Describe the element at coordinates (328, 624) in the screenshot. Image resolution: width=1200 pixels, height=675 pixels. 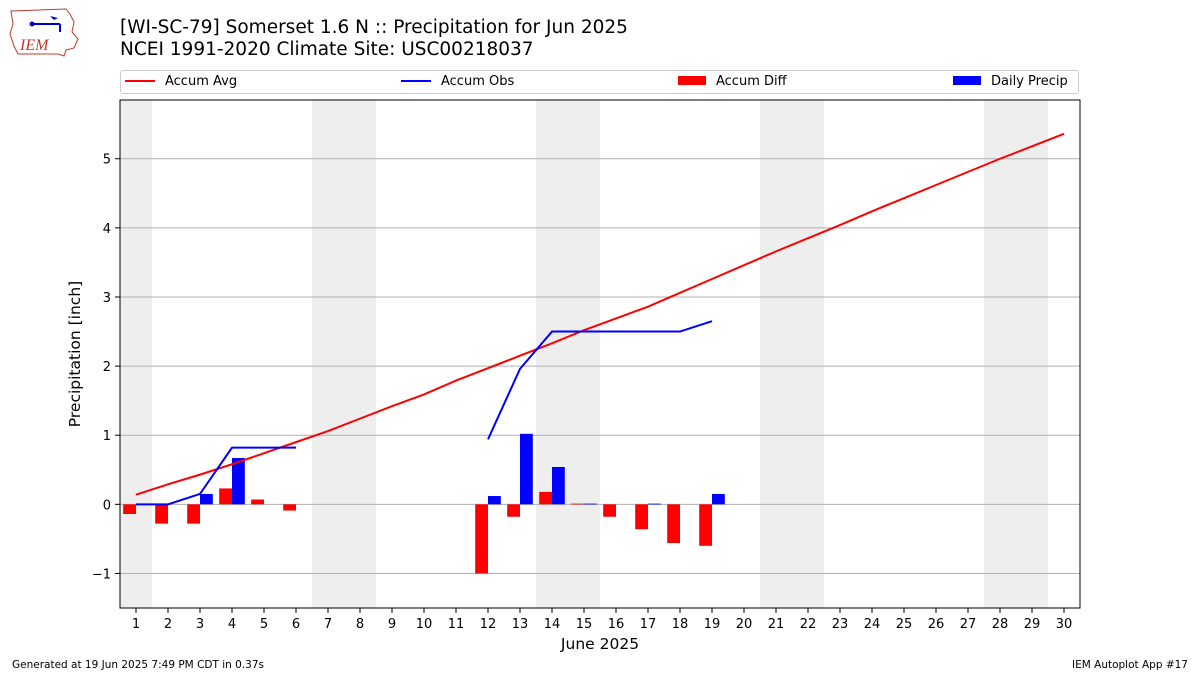
I see `x-tick-label: 7` at that location.